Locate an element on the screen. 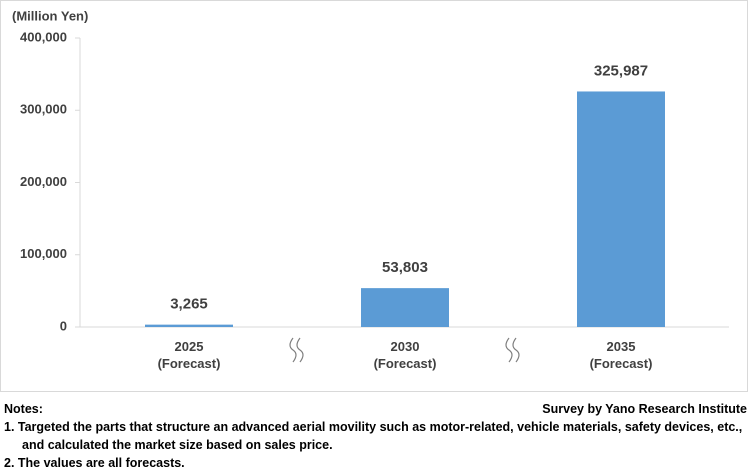  y-tick-label: 0 is located at coordinates (63, 325).